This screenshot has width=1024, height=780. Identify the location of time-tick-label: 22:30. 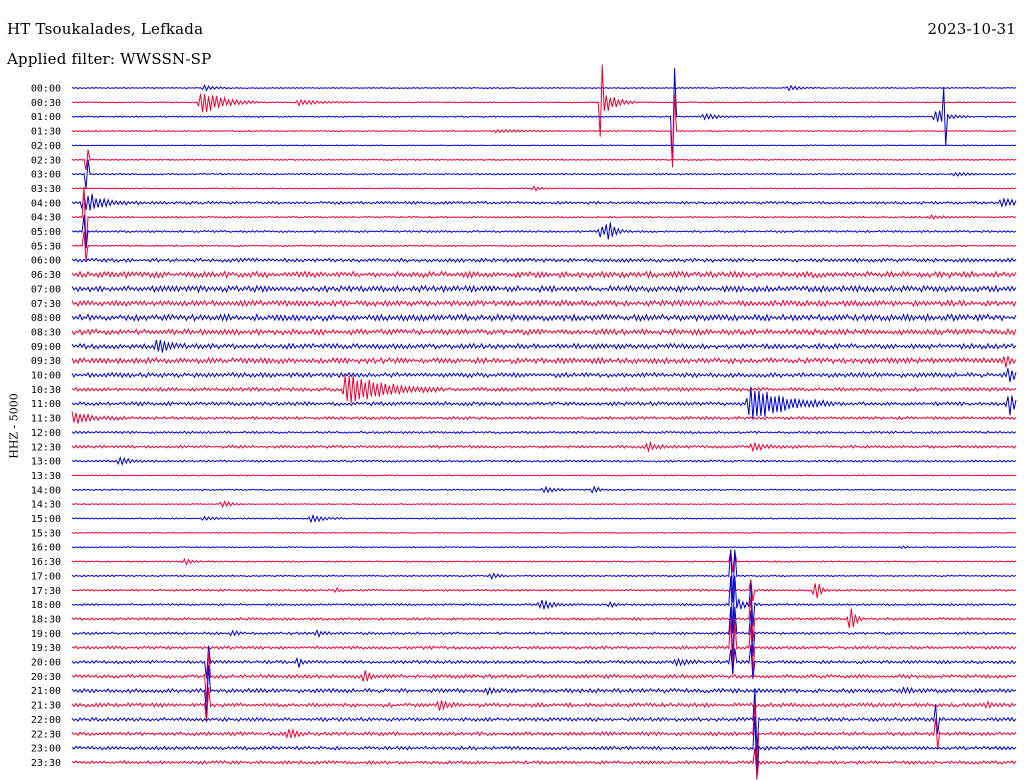
(46, 734).